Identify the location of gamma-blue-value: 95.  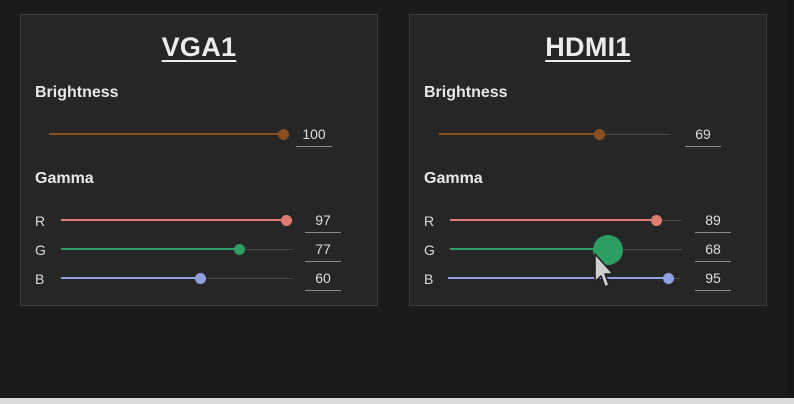
(713, 279).